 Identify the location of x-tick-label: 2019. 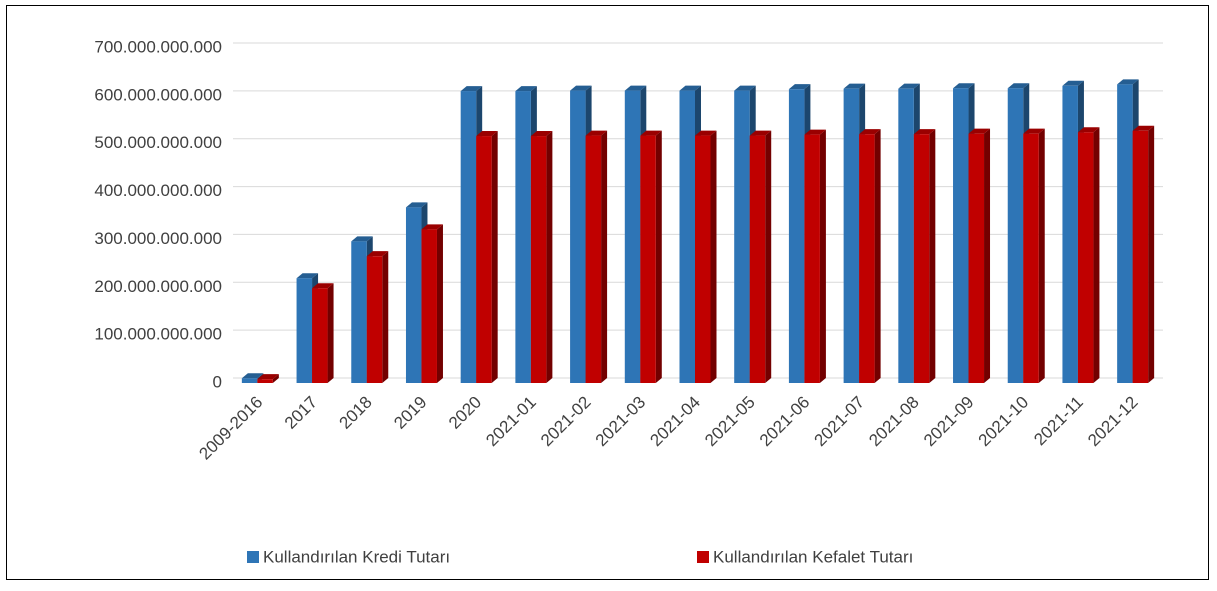
(410, 413).